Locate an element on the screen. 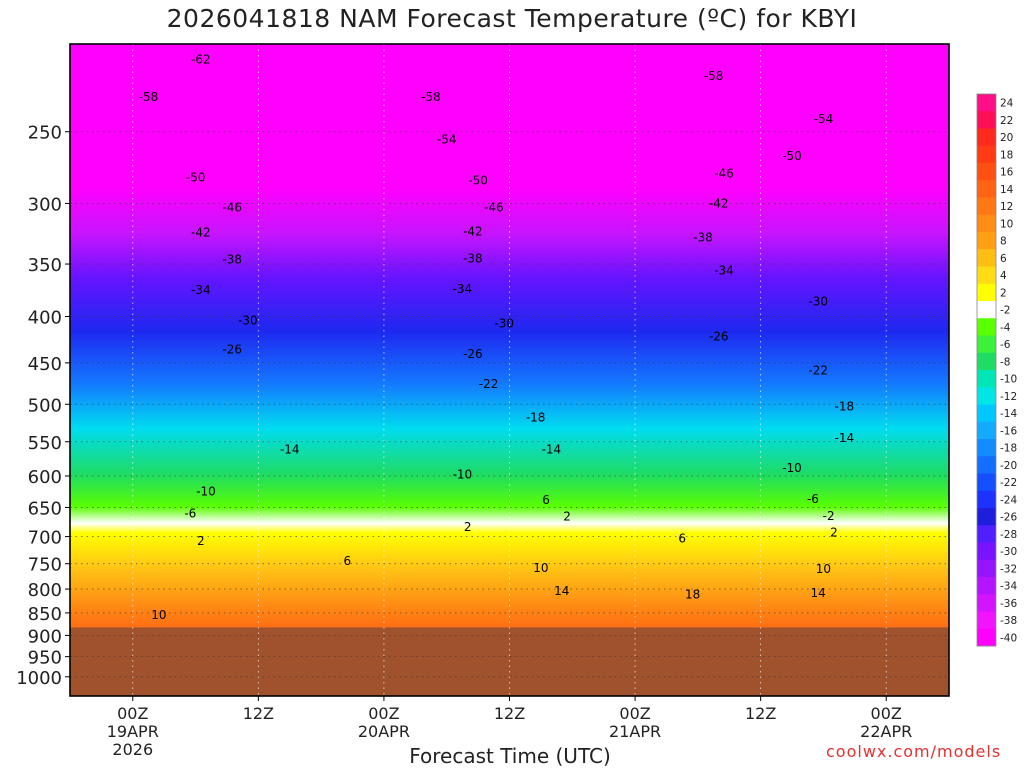 This screenshot has height=768, width=1024. contour-label: -18 is located at coordinates (536, 417).